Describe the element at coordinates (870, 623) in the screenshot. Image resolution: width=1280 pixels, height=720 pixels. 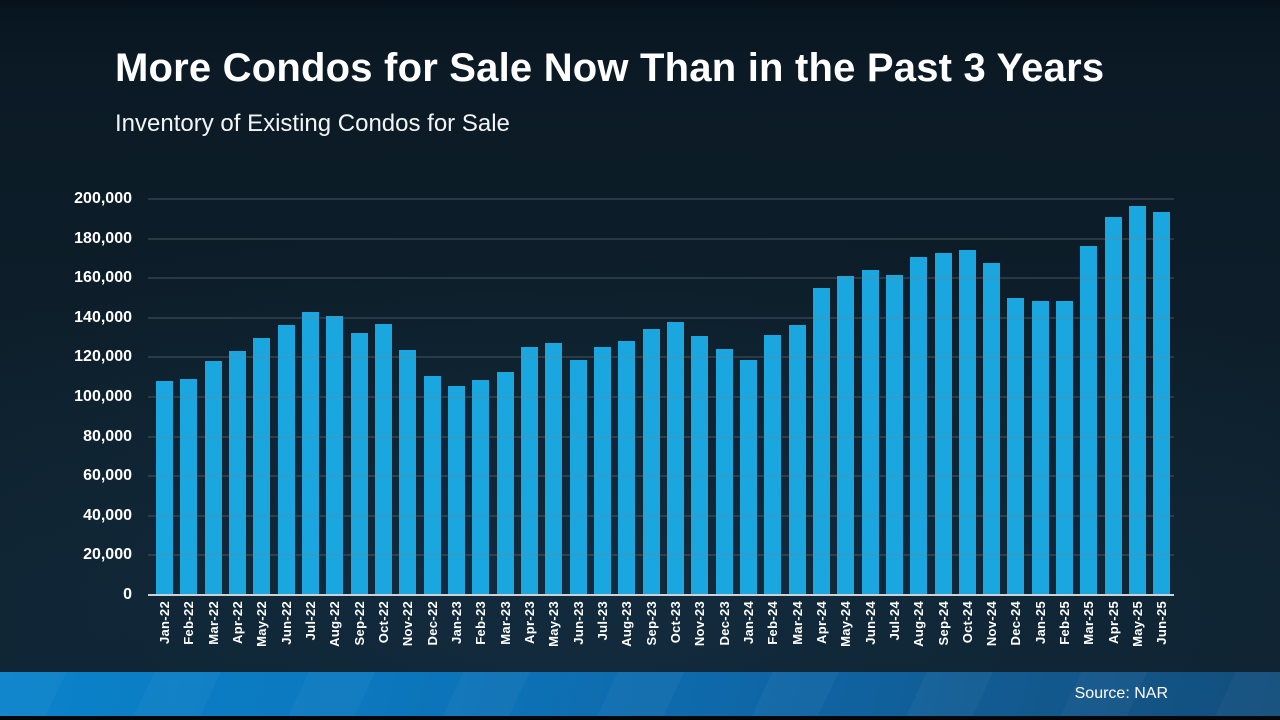
I see `x-axis-label: Jun-24` at that location.